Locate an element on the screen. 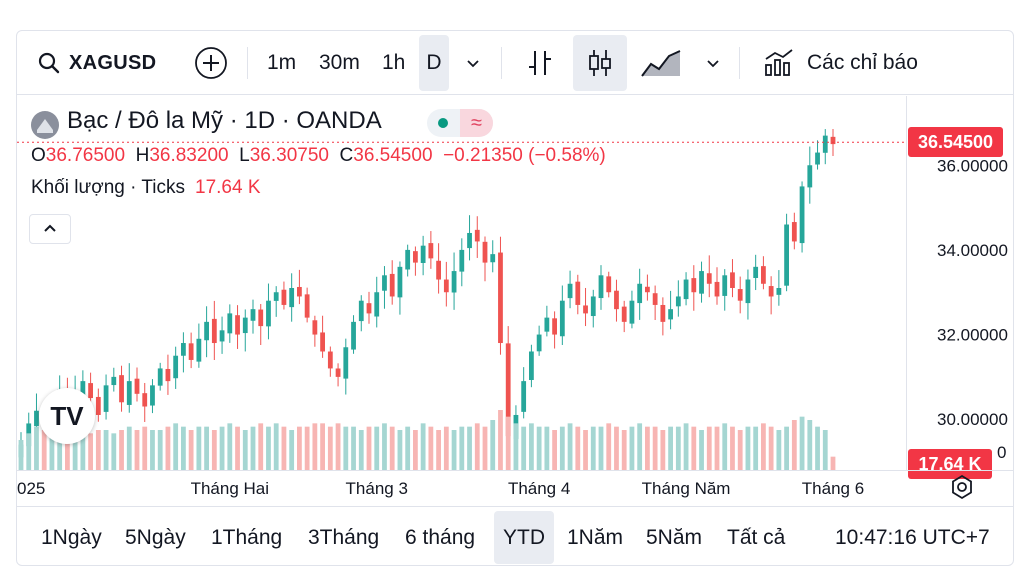 The image size is (1024, 576). range-label: Tất cả is located at coordinates (756, 537).